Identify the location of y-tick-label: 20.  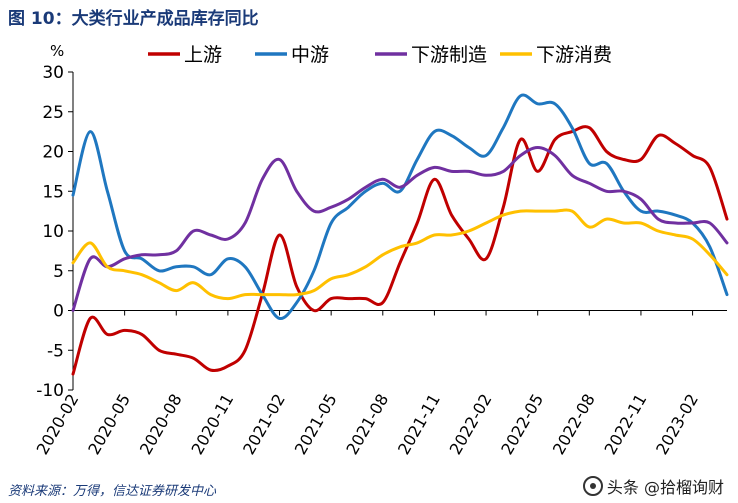
(53, 153).